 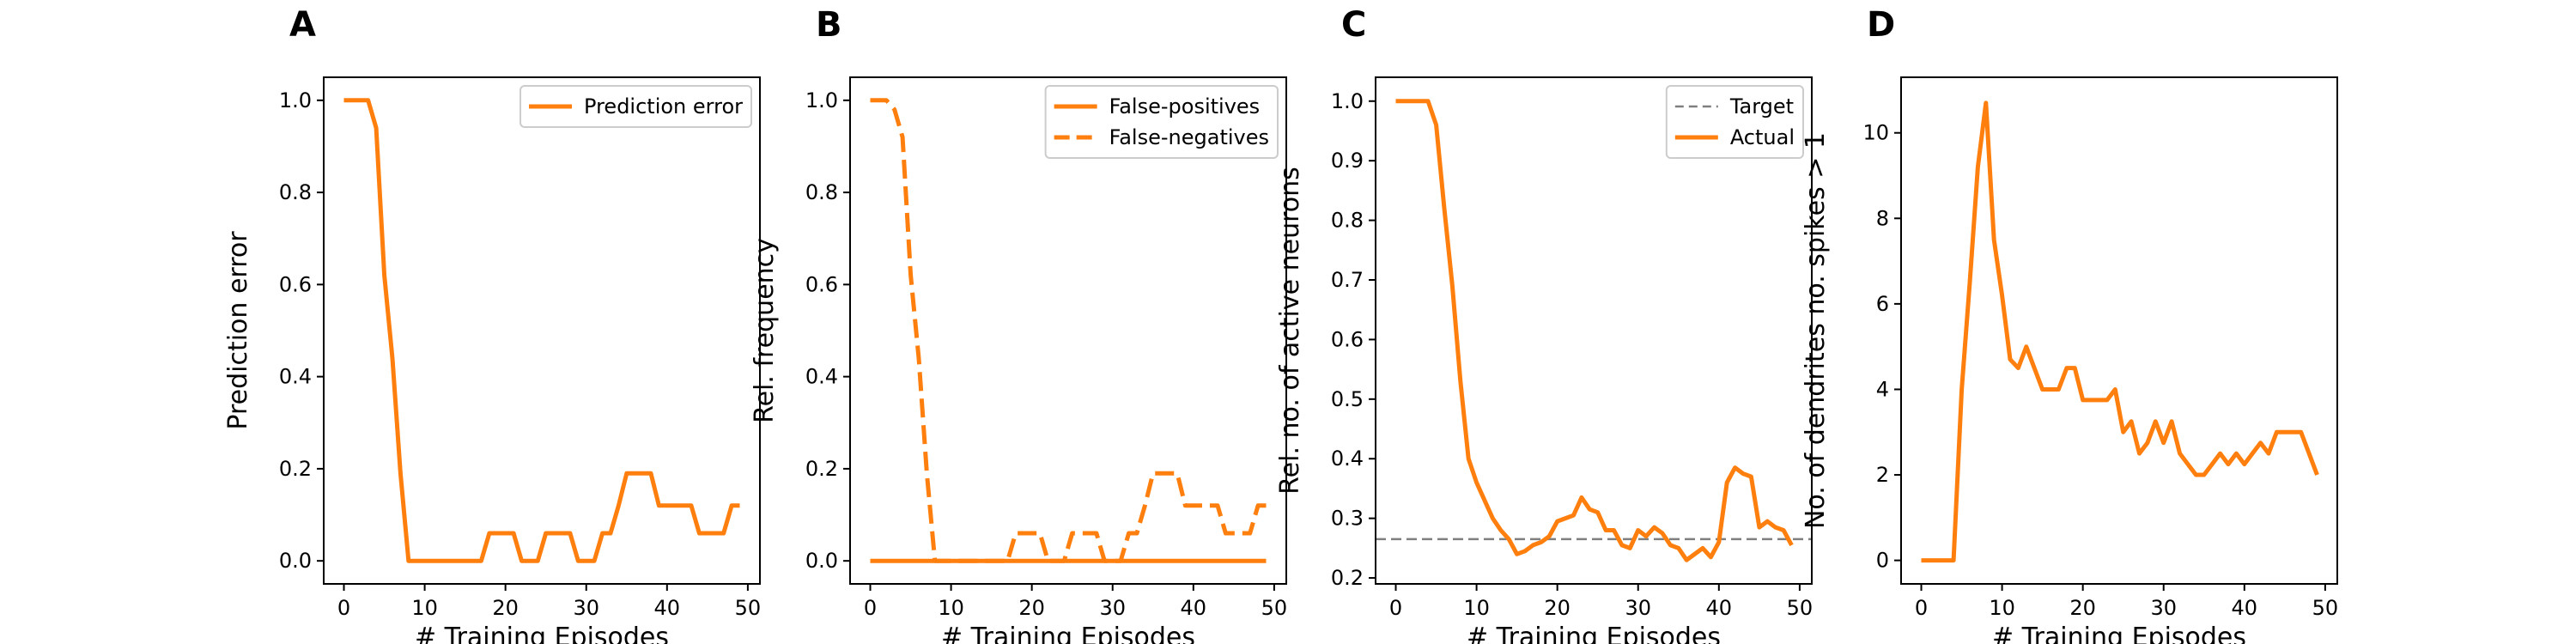 I want to click on y-tick-label: 8, so click(x=1882, y=218).